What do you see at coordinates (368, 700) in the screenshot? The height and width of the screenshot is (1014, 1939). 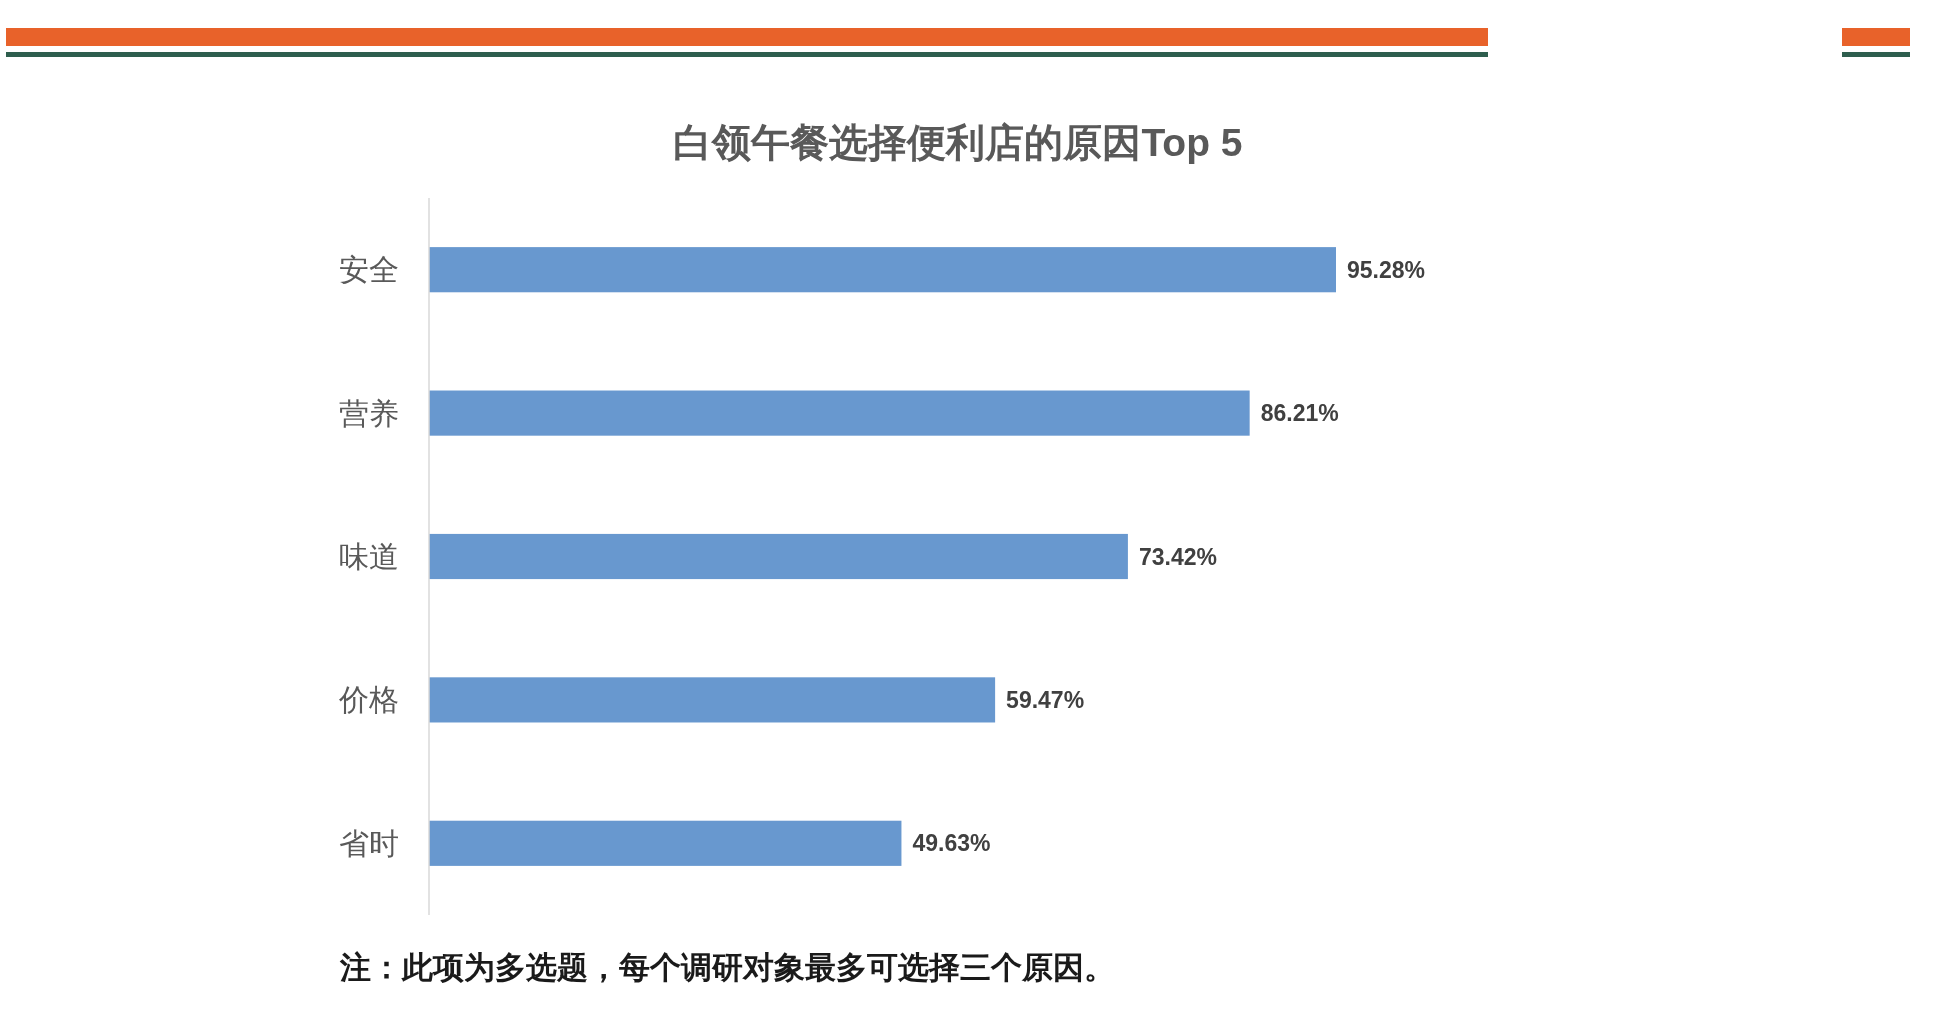 I see `y-tick-label: 价格` at bounding box center [368, 700].